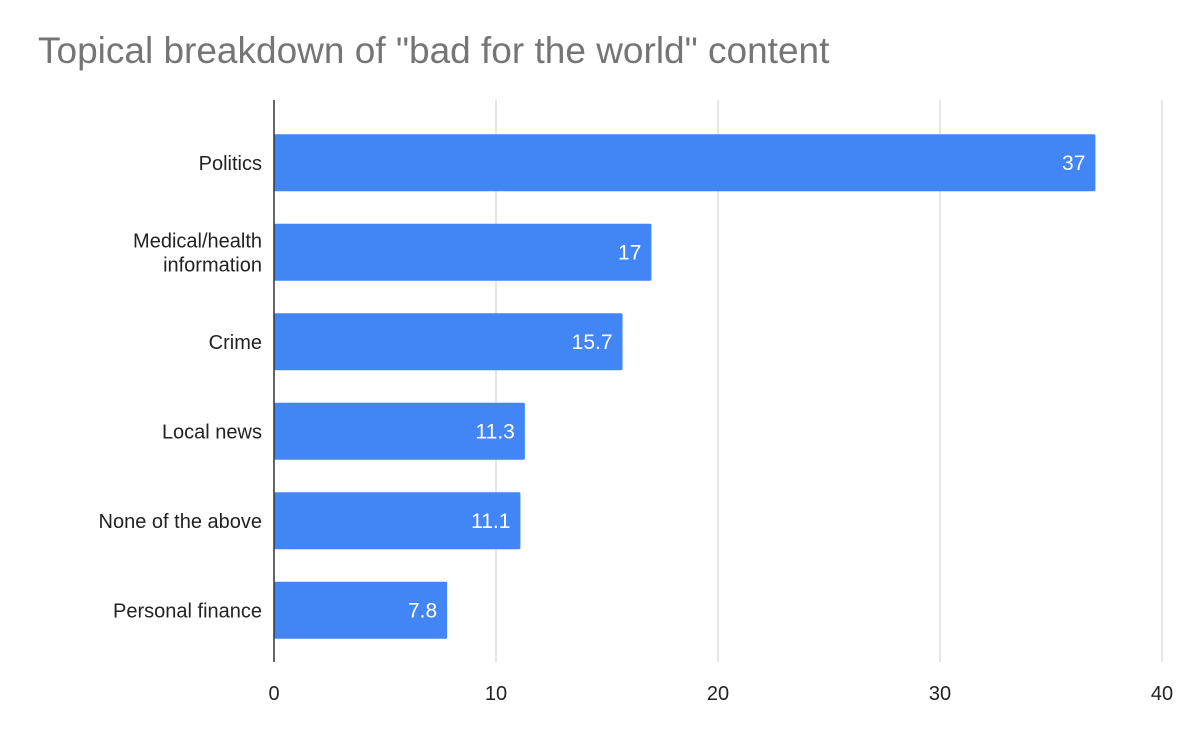 This screenshot has width=1200, height=742. I want to click on bar-value-label: 7.8, so click(422, 610).